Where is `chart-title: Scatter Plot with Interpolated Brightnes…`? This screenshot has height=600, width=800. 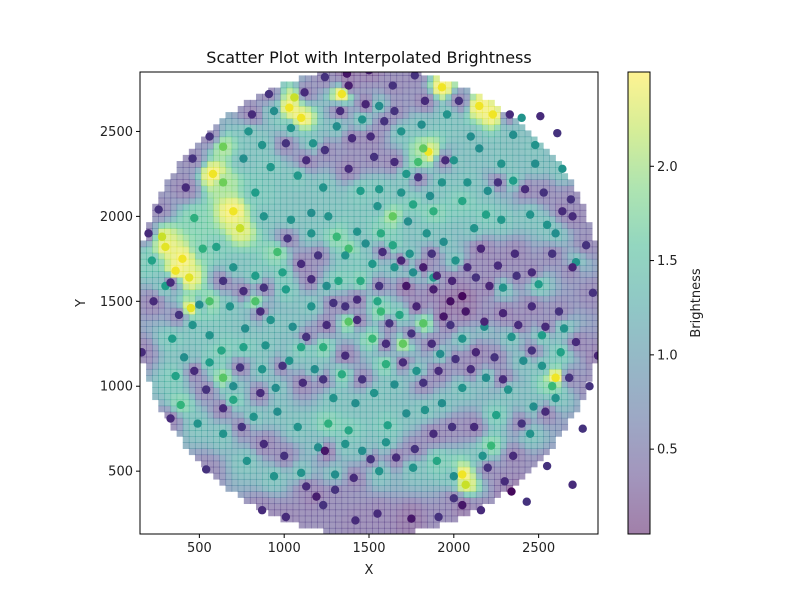 chart-title: Scatter Plot with Interpolated Brightnes… is located at coordinates (368, 57).